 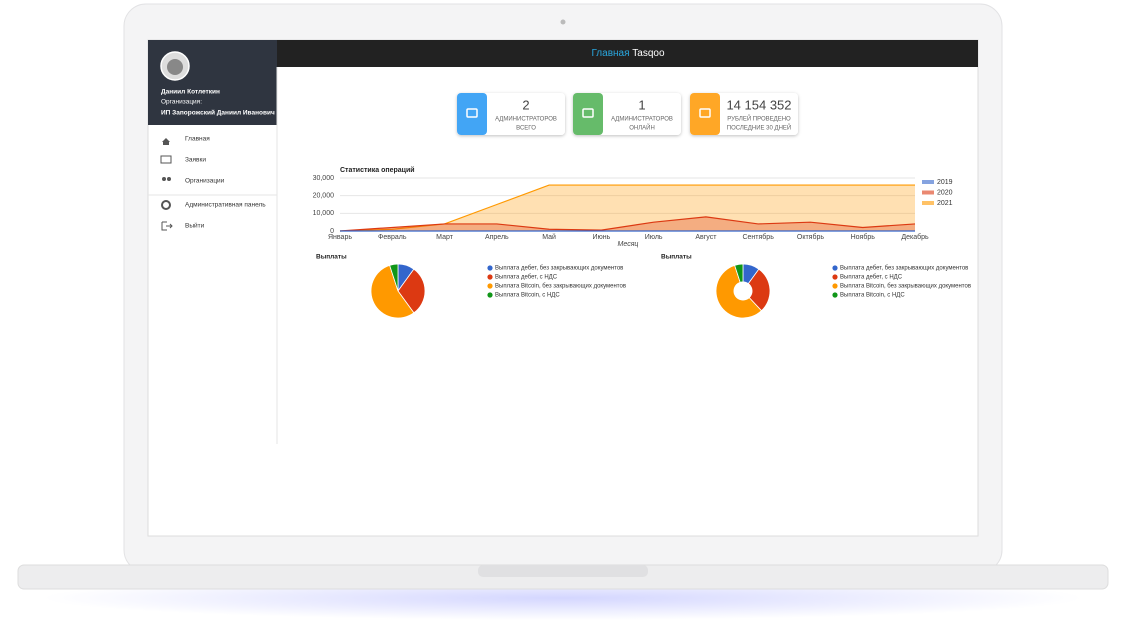 What do you see at coordinates (332, 231) in the screenshot?
I see `y-tick-label: 0` at bounding box center [332, 231].